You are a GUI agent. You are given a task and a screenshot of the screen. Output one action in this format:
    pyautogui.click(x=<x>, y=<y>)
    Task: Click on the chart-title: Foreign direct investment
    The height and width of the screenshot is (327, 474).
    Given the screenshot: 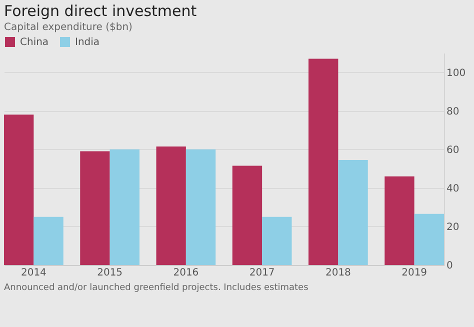 What is the action you would take?
    pyautogui.click(x=100, y=11)
    